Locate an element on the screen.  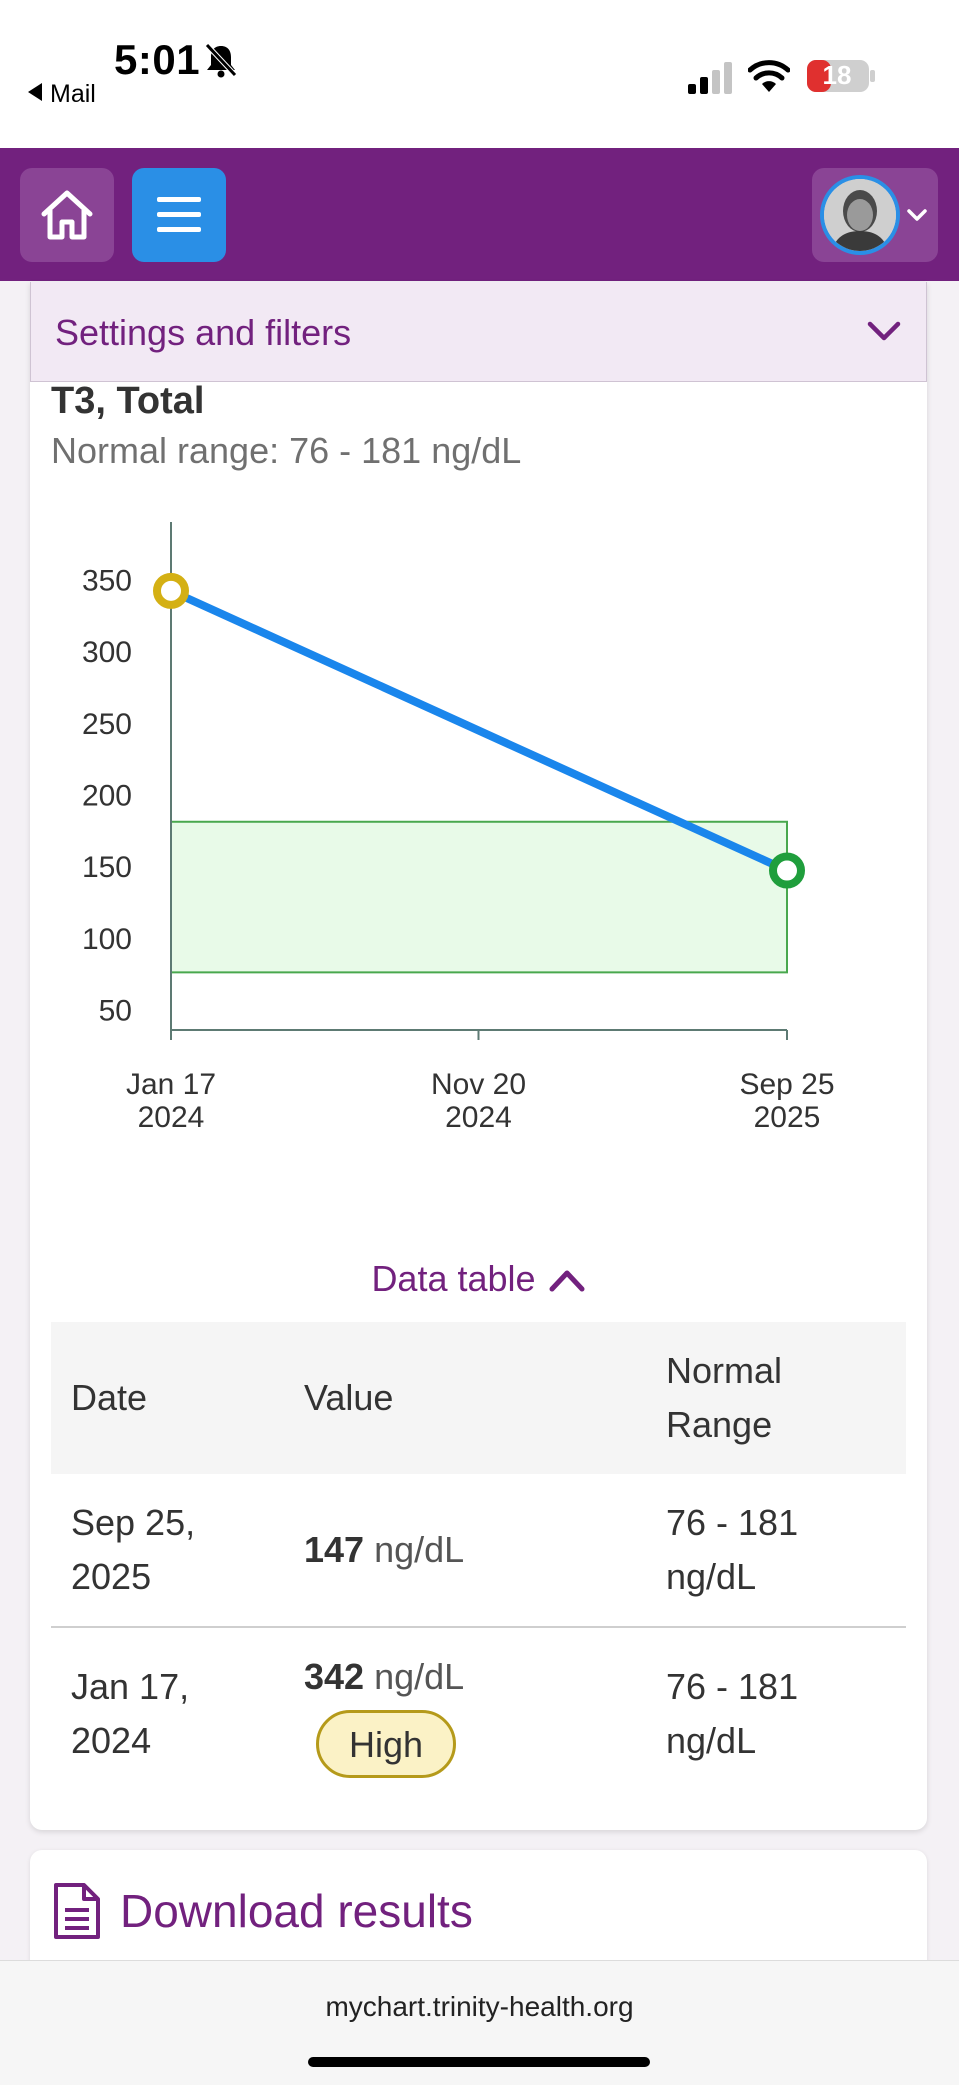
y-tick-label: 300 is located at coordinates (107, 652).